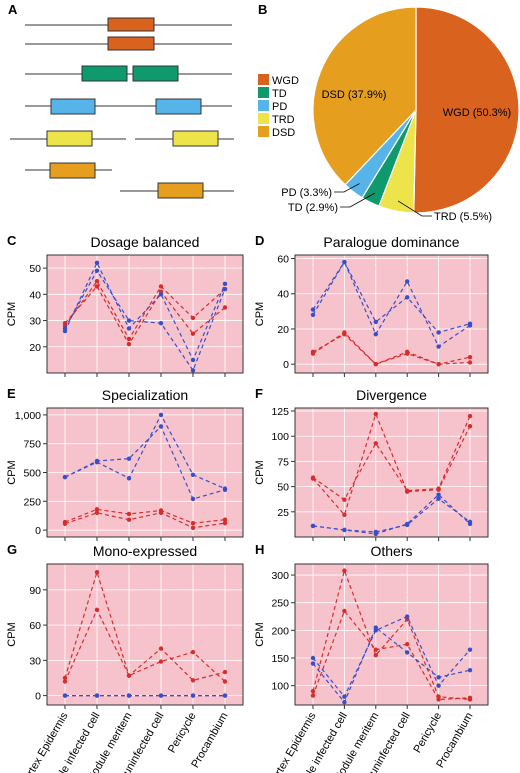 The width and height of the screenshot is (520, 773). I want to click on chart-e-ytick-label-1: 250, so click(32, 502).